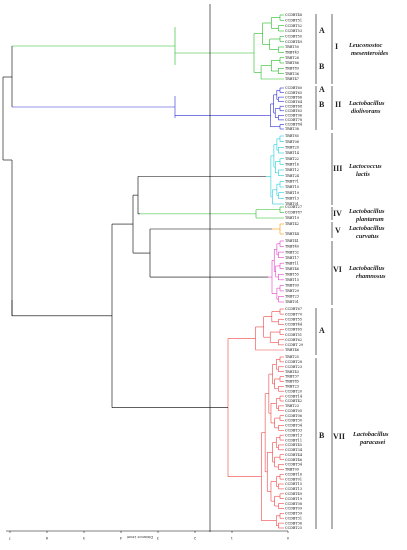 The width and height of the screenshot is (407, 550). Describe the element at coordinates (293, 416) in the screenshot. I see `leaf-label: CCDBT06` at that location.